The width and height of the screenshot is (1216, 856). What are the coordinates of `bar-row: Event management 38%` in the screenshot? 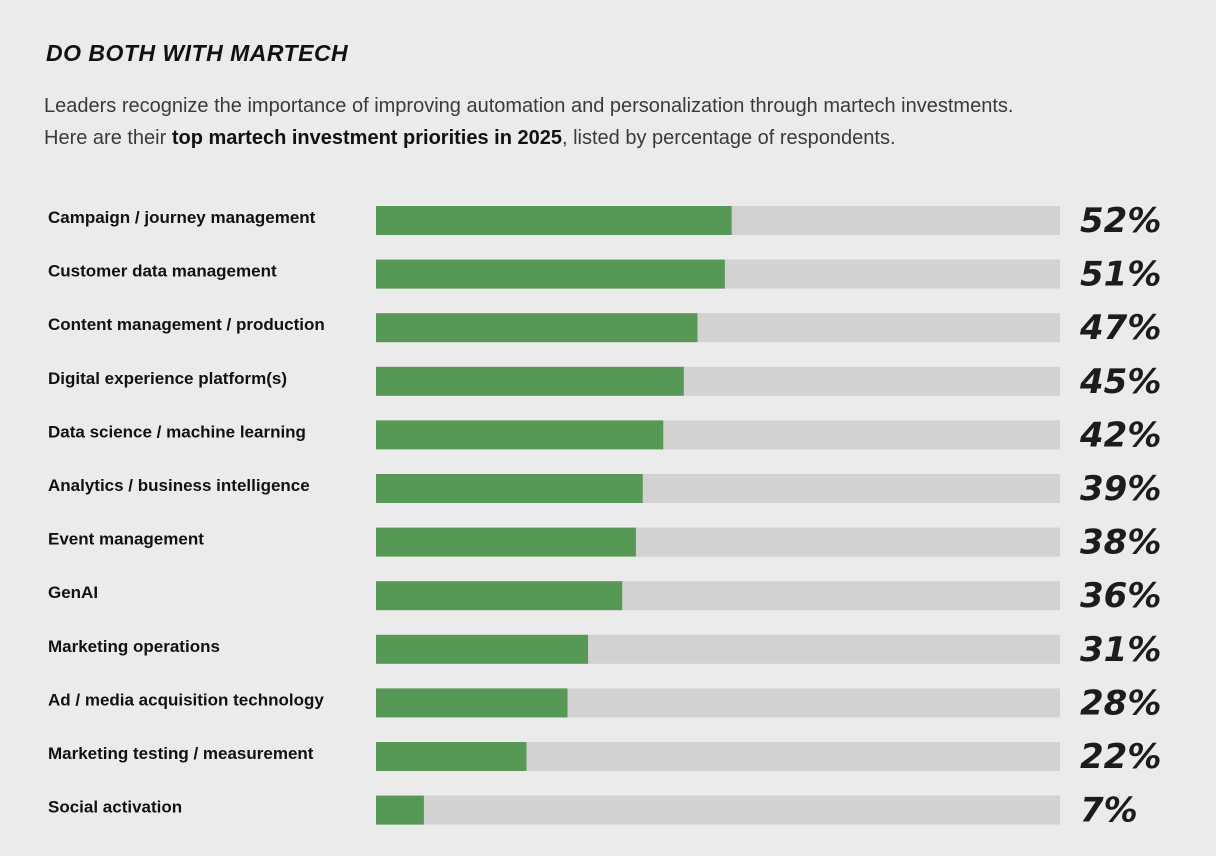 It's located at (604, 543).